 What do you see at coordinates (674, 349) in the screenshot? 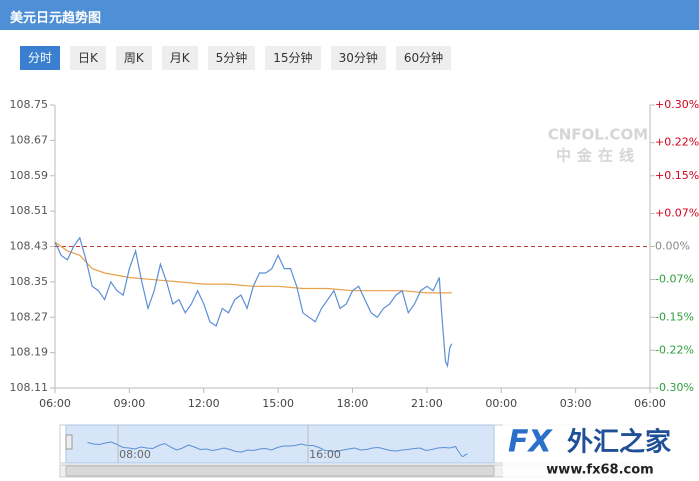
I see `y2-tick-label: -0.22%` at bounding box center [674, 349].